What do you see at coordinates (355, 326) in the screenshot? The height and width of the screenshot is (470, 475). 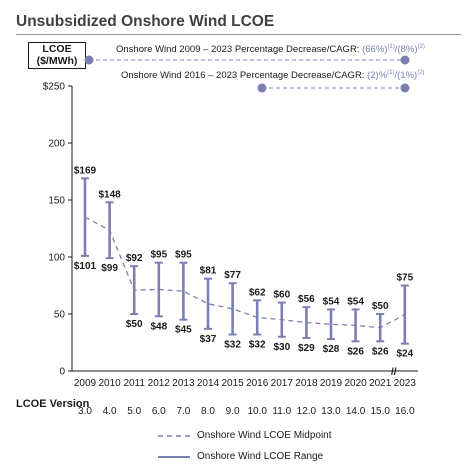 I see `range-bar-2020: $54 $26` at bounding box center [355, 326].